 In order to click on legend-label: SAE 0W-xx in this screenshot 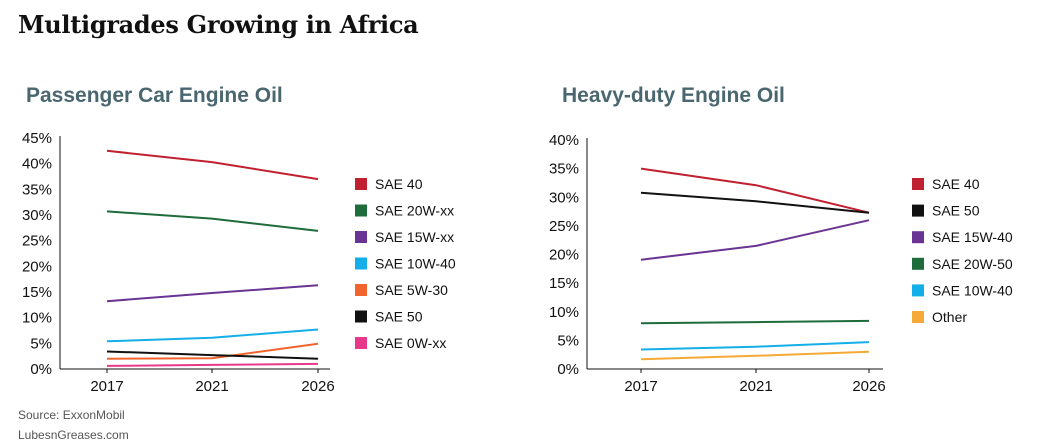, I will do `click(410, 343)`.